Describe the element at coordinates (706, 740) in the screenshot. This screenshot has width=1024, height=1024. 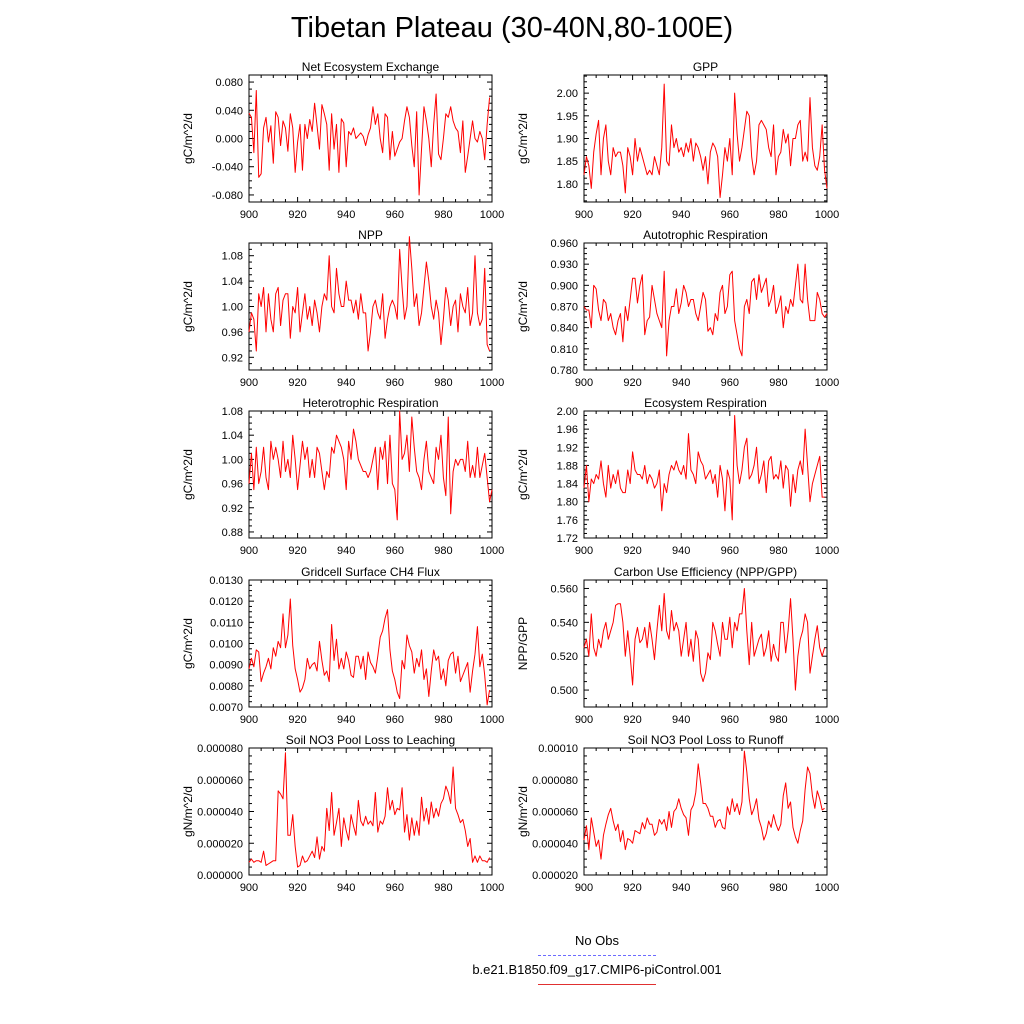
I see `plot-title: Soil NO3 Pool Loss to Runoff` at that location.